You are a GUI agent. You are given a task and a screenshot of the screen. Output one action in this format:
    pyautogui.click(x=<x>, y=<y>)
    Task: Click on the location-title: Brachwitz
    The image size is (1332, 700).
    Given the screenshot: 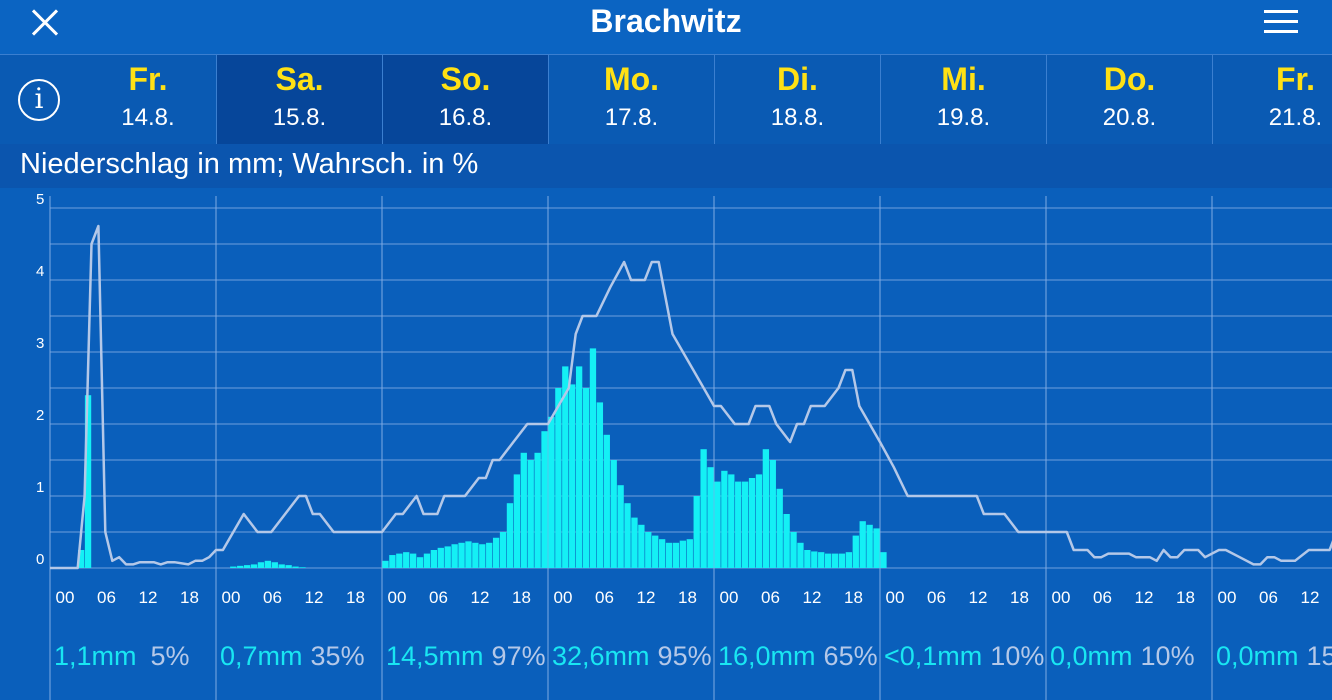 What is the action you would take?
    pyautogui.click(x=666, y=21)
    